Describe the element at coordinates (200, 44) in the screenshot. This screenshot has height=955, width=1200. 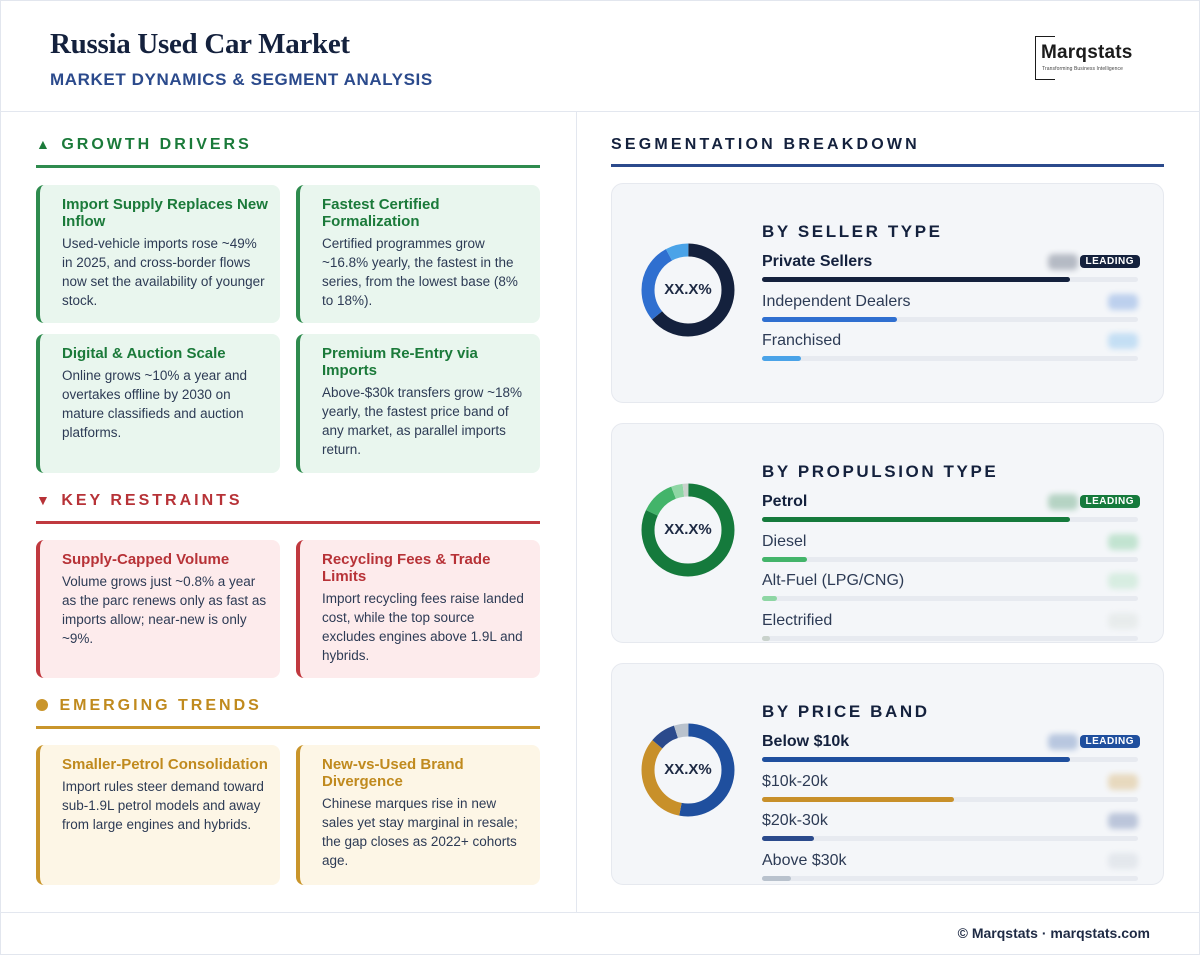
I see `page-title: Russia Used Car Market` at that location.